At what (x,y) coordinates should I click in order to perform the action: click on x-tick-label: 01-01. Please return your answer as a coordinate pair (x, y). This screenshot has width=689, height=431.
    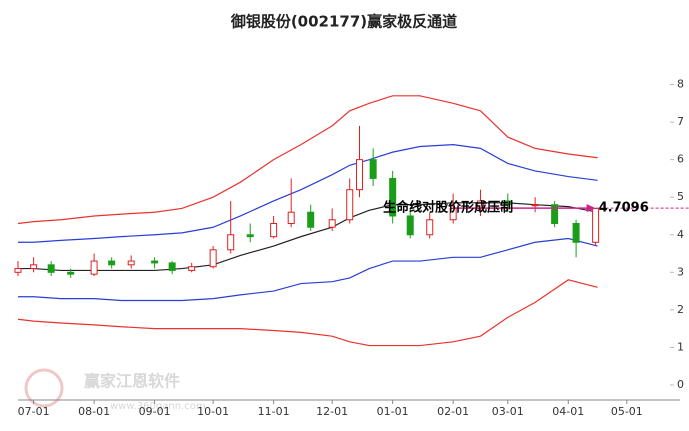
    Looking at the image, I should click on (393, 411).